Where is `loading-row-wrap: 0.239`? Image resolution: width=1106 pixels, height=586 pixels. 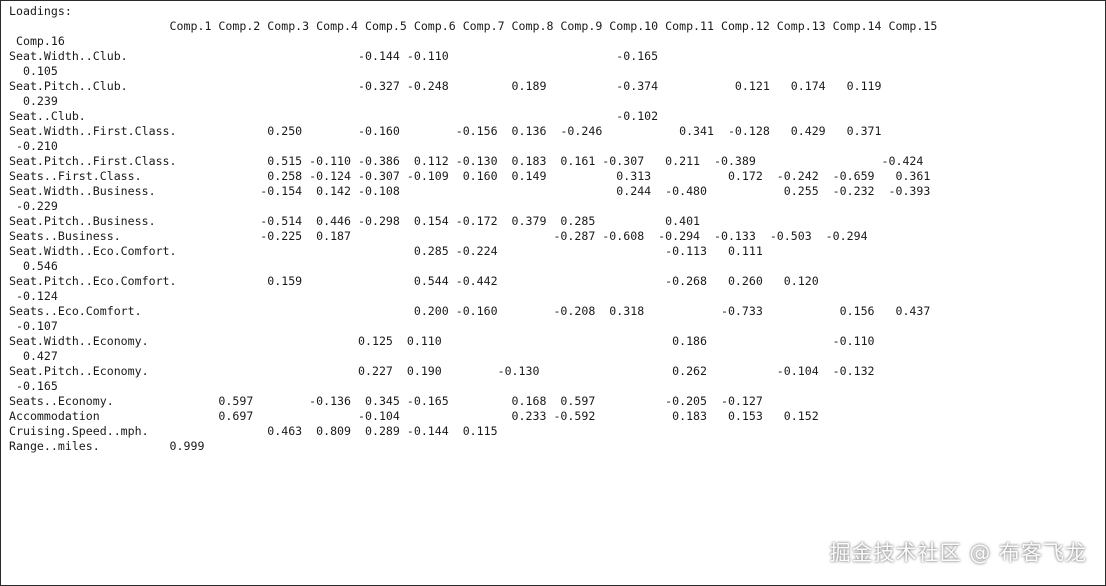
loading-row-wrap: 0.239 is located at coordinates (33, 101).